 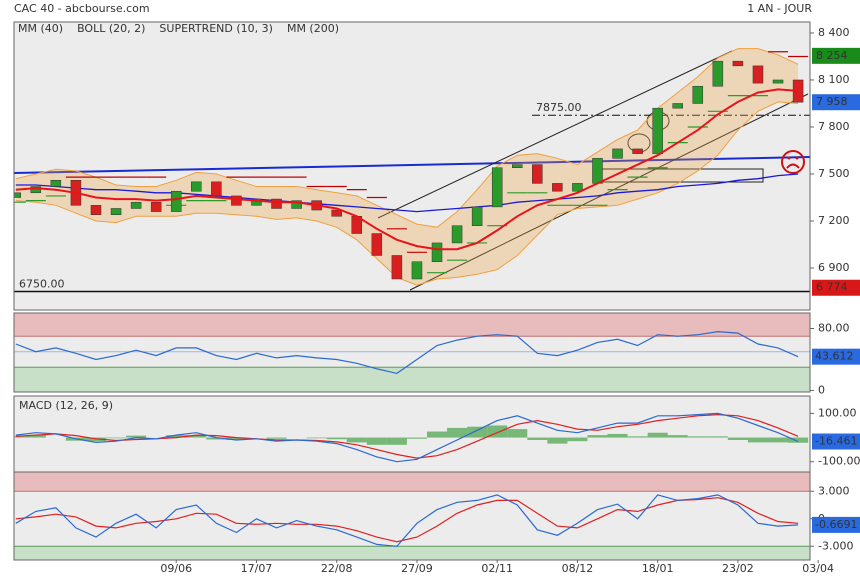 I want to click on x-tick-label: 18/01, so click(x=658, y=568).